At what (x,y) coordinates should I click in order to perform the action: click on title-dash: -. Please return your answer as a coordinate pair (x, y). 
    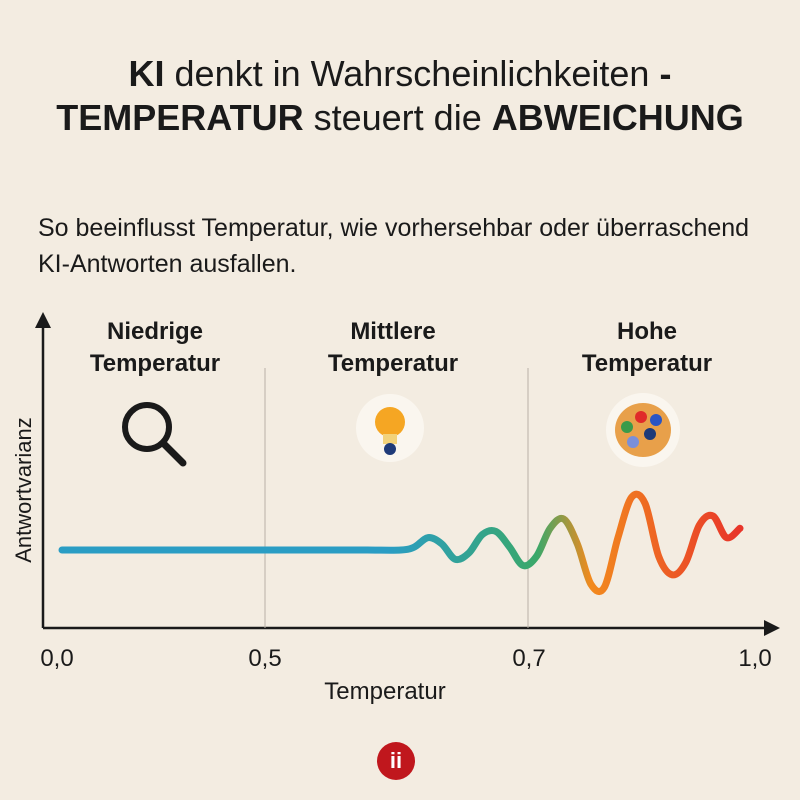
    Looking at the image, I should click on (665, 73).